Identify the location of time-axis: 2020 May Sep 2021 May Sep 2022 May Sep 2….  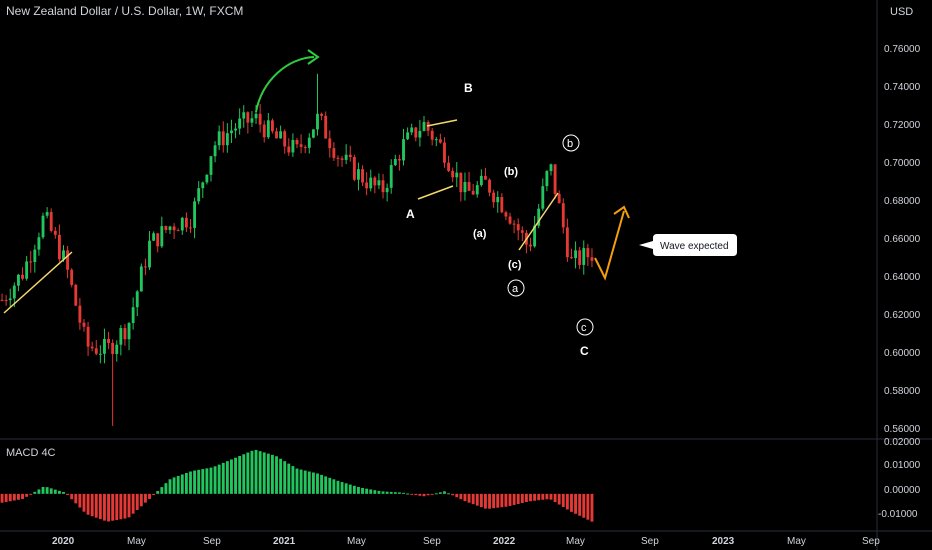
(466, 541).